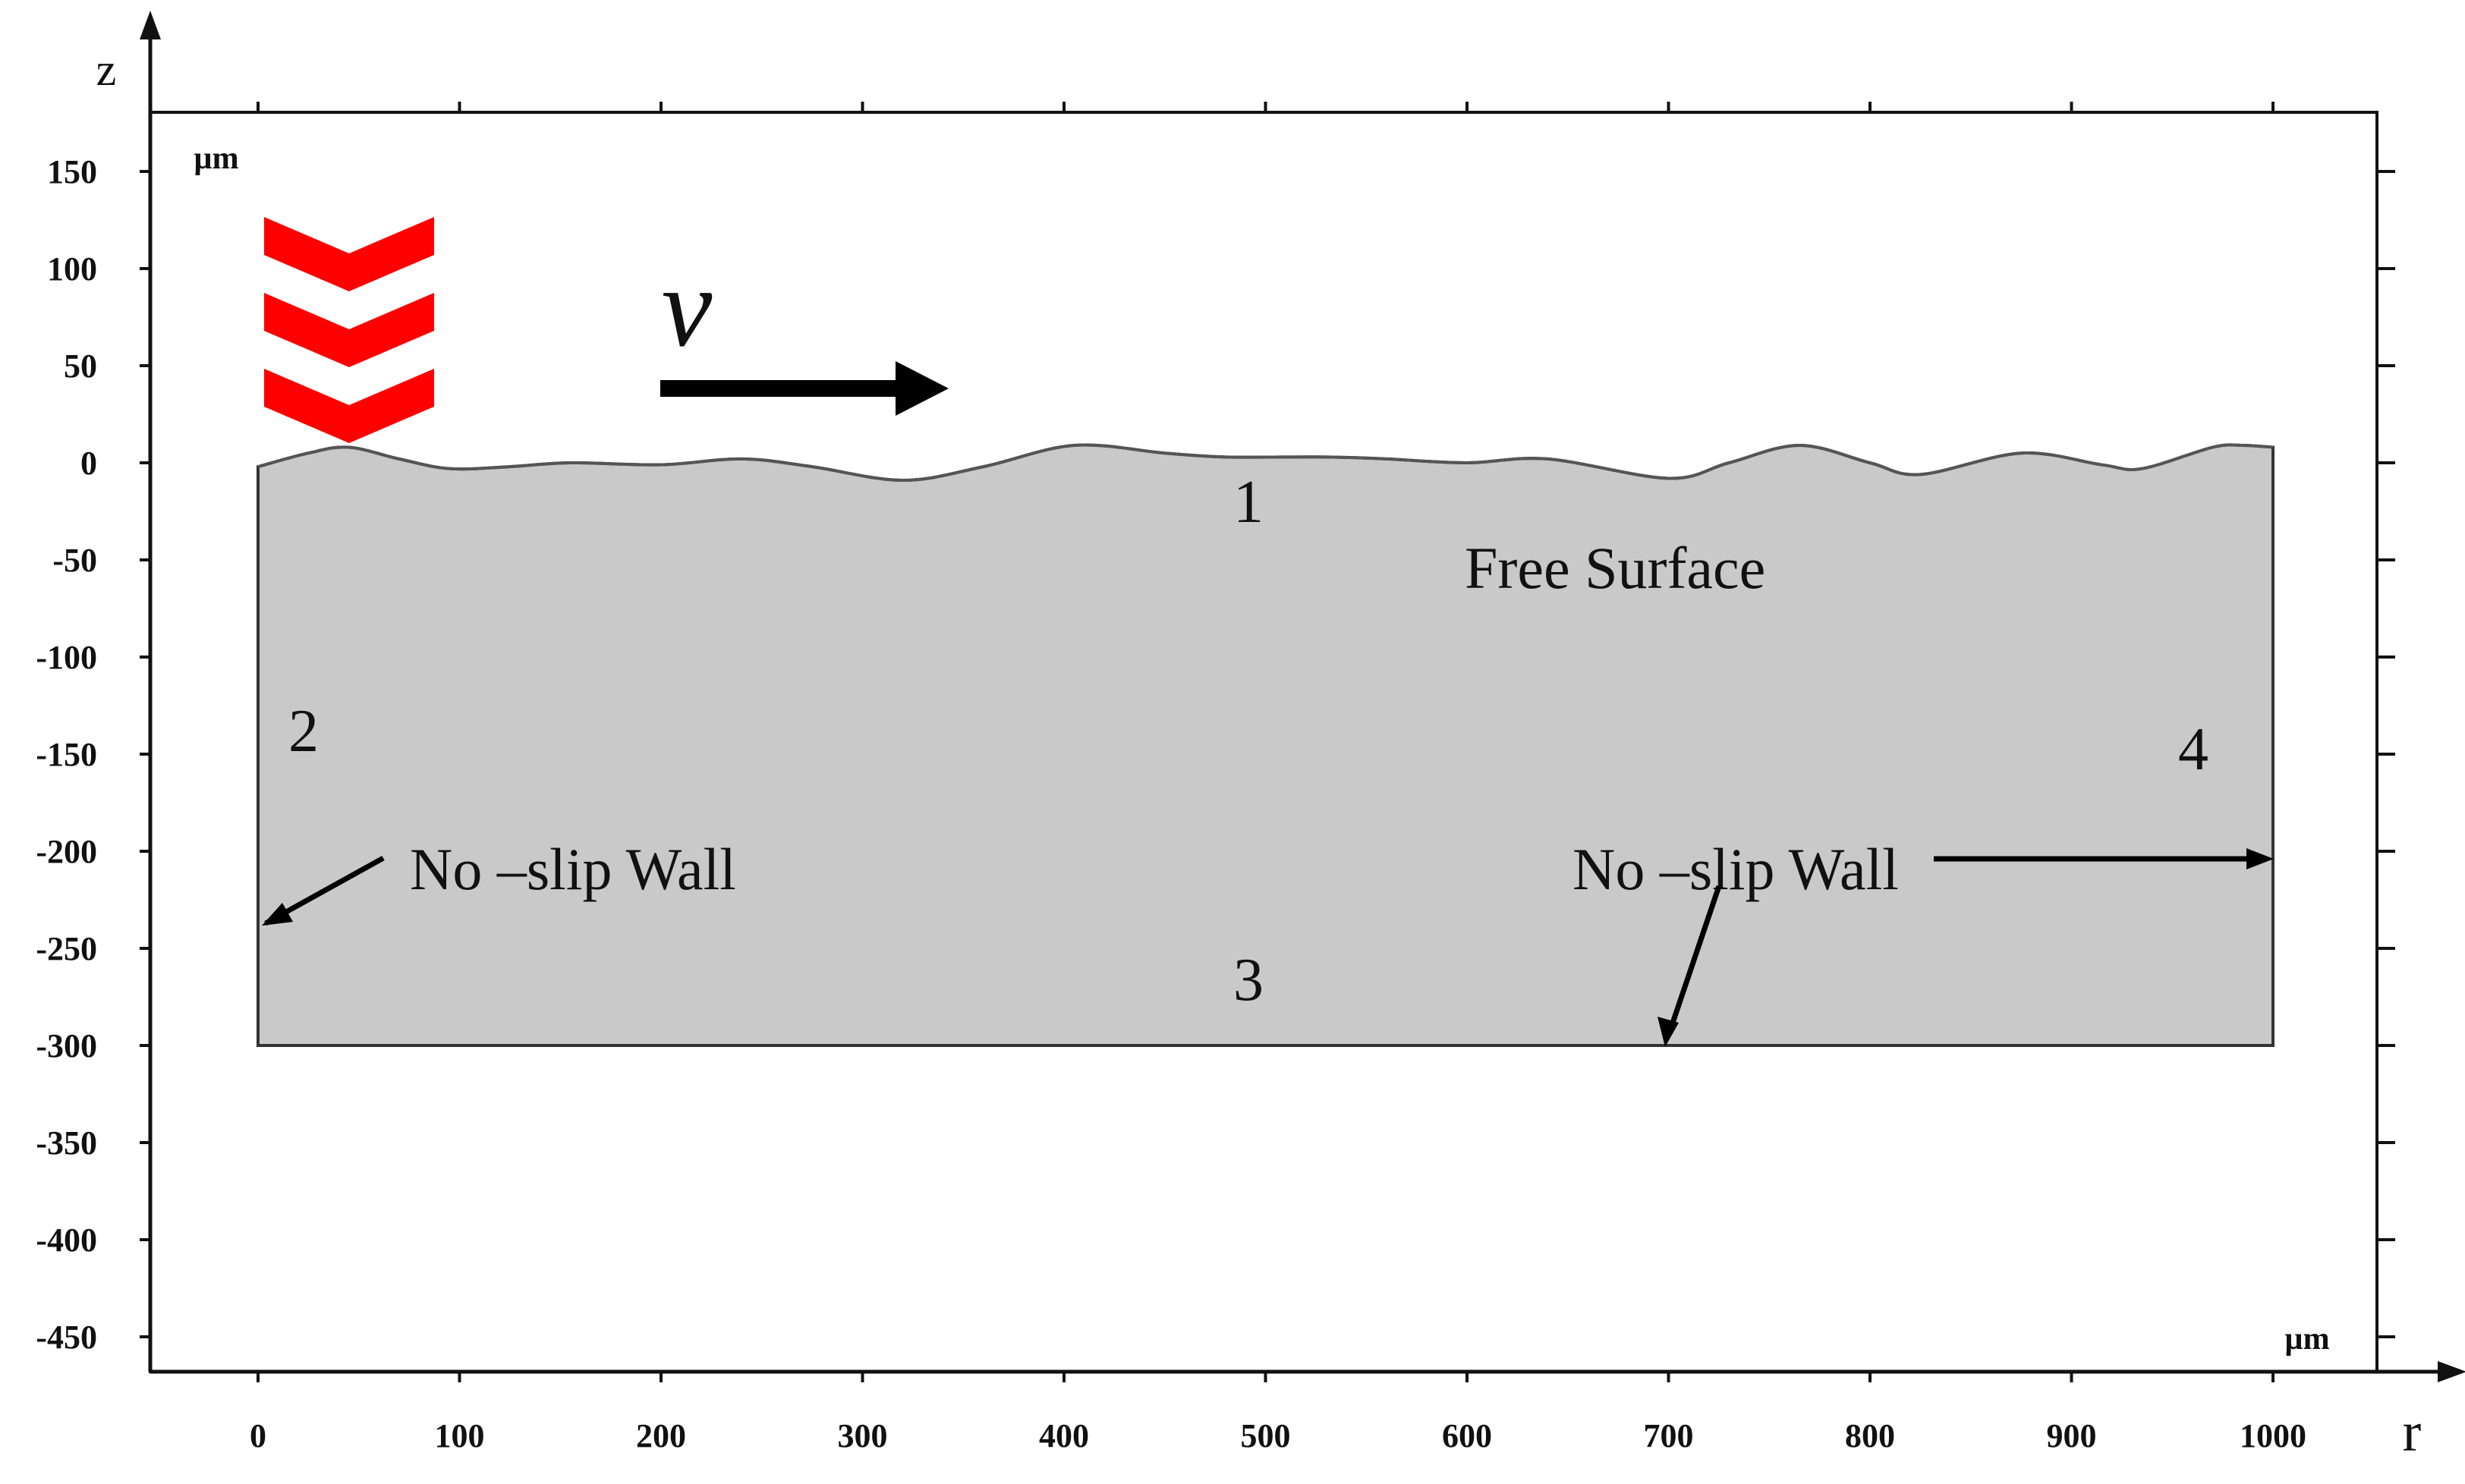  What do you see at coordinates (573, 869) in the screenshot?
I see `no-slip-wall-left-label: No –slip Wall` at bounding box center [573, 869].